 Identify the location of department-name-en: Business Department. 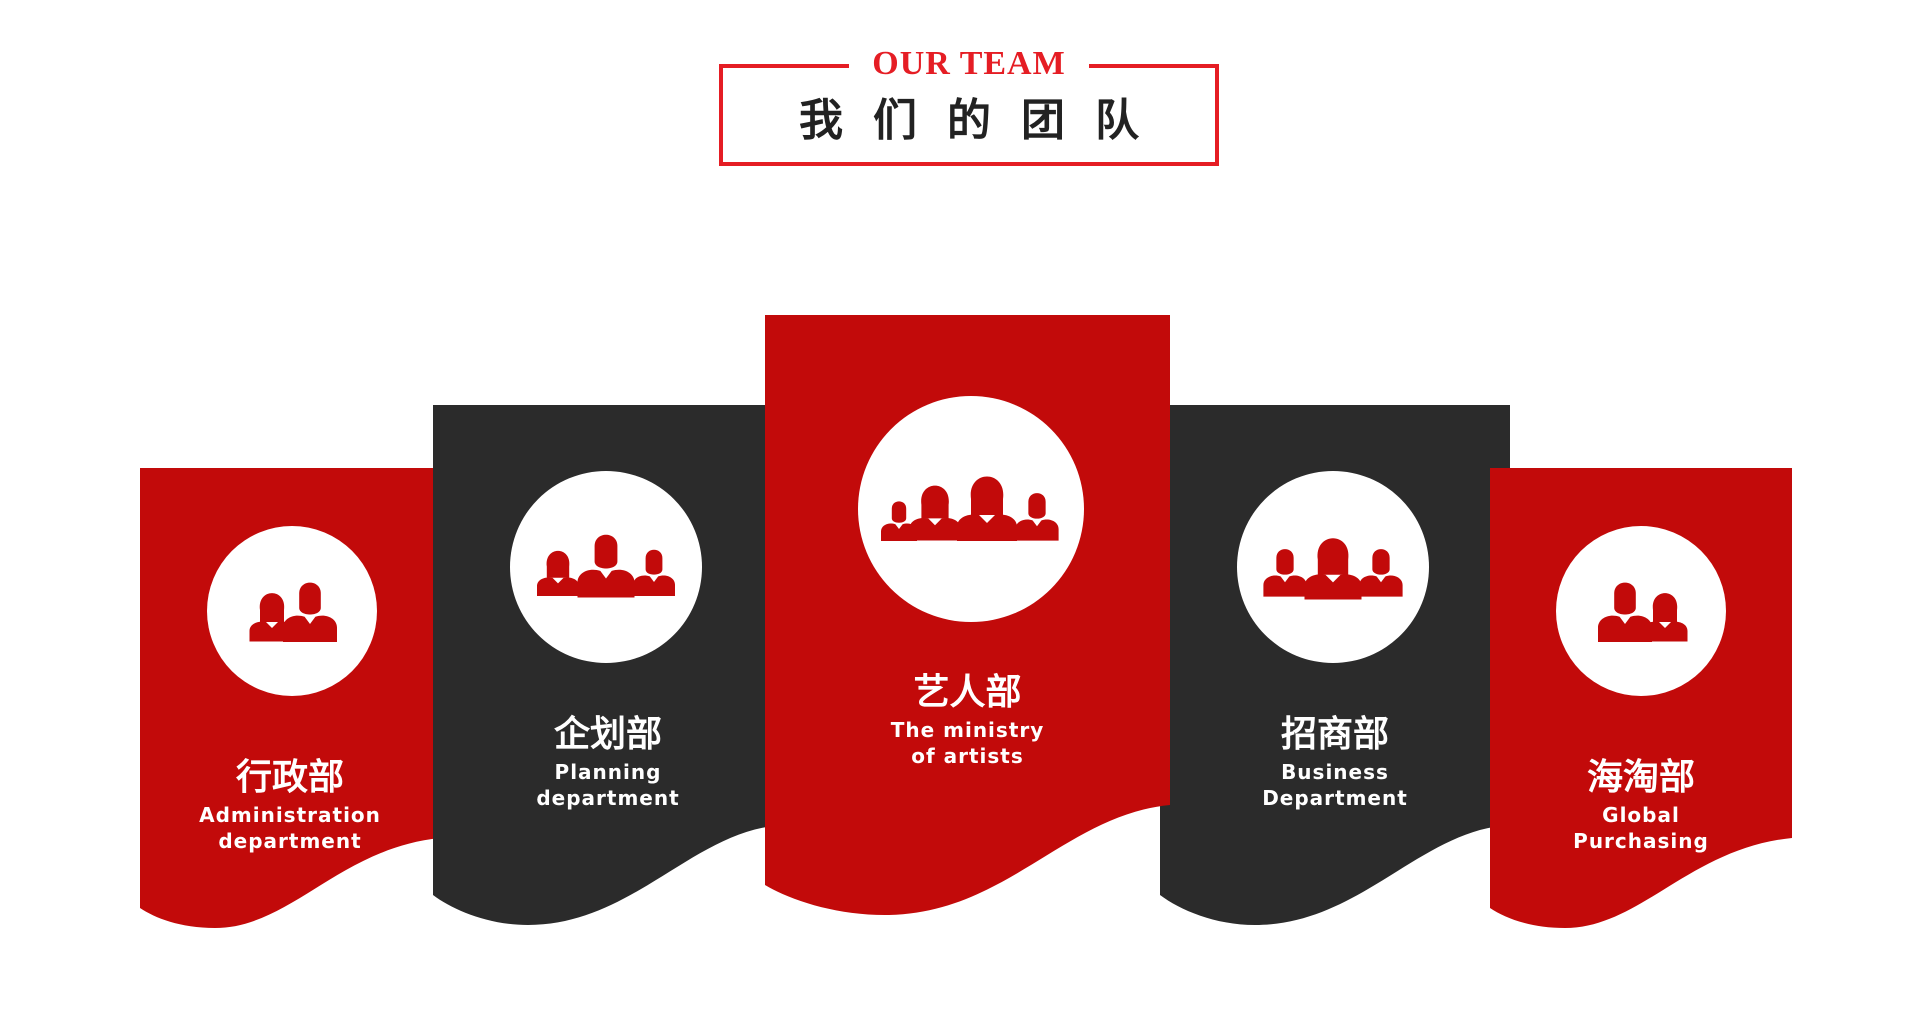
(1335, 785).